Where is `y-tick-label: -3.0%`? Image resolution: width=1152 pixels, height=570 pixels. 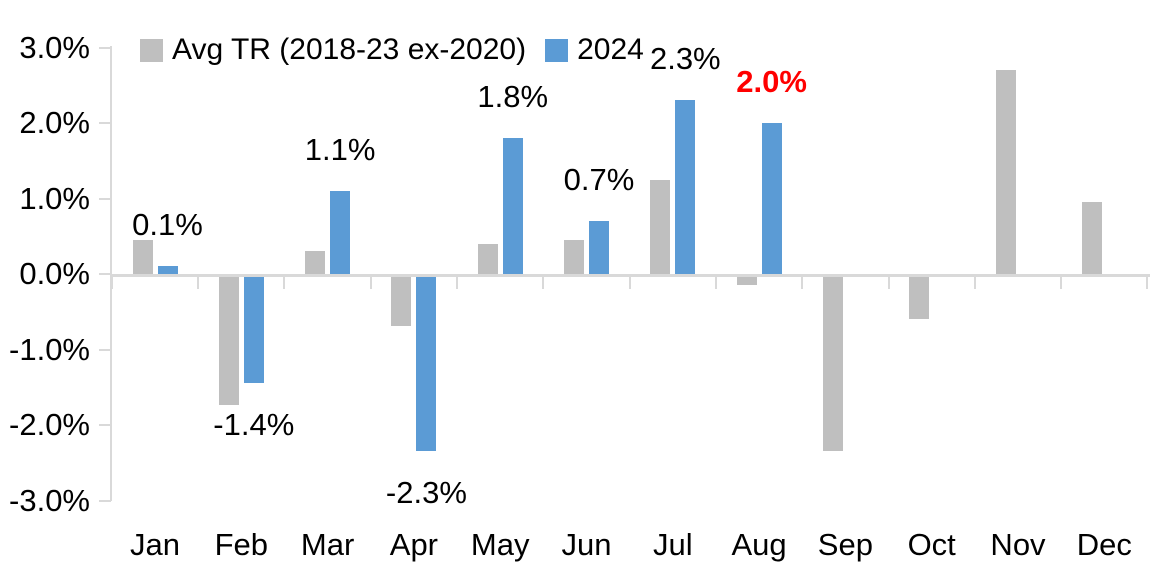
y-tick-label: -3.0% is located at coordinates (49, 500).